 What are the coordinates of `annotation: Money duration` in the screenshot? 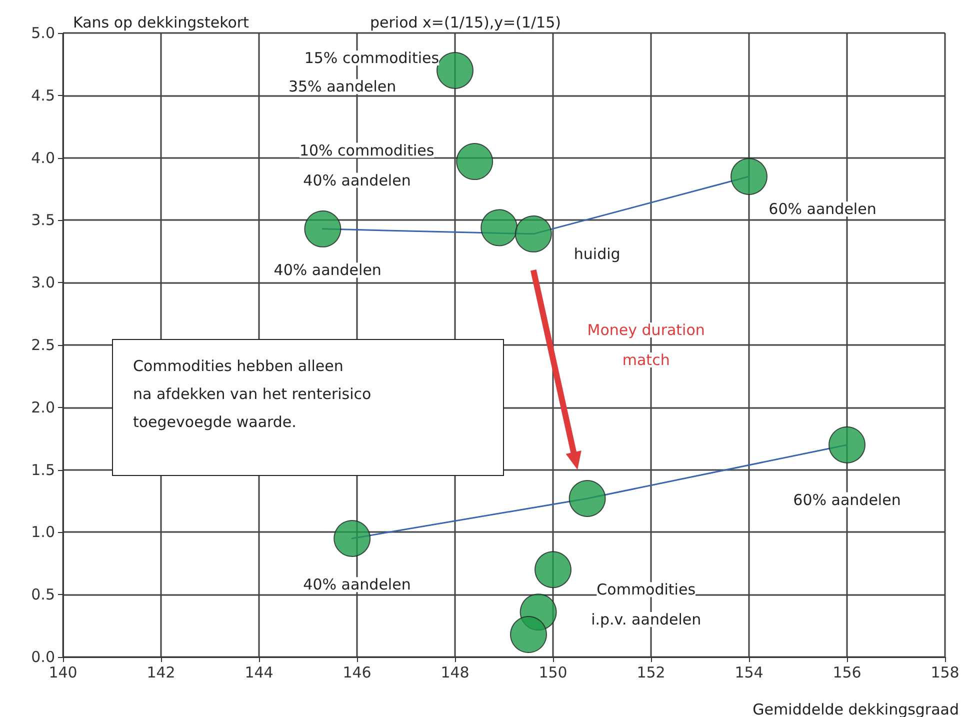 It's located at (646, 330).